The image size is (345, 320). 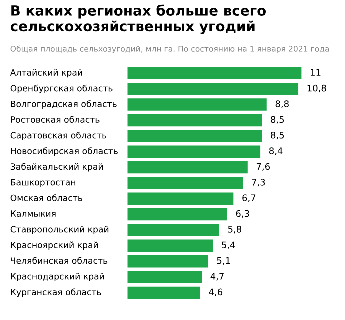 I want to click on data-label: 5,4, so click(x=229, y=246).